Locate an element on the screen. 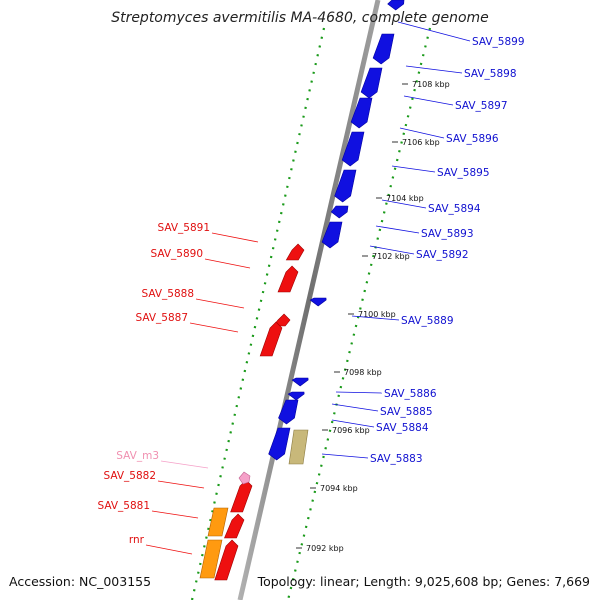 This screenshot has height=604, width=600. kbp-tick-label: 7102 kbp is located at coordinates (391, 256).